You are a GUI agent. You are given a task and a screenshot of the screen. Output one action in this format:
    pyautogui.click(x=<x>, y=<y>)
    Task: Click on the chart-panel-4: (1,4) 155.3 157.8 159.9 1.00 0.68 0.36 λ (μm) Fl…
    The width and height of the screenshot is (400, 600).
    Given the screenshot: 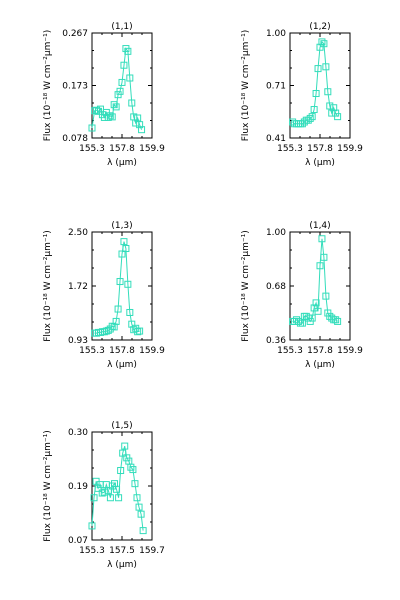 What is the action you would take?
    pyautogui.click(x=302, y=295)
    